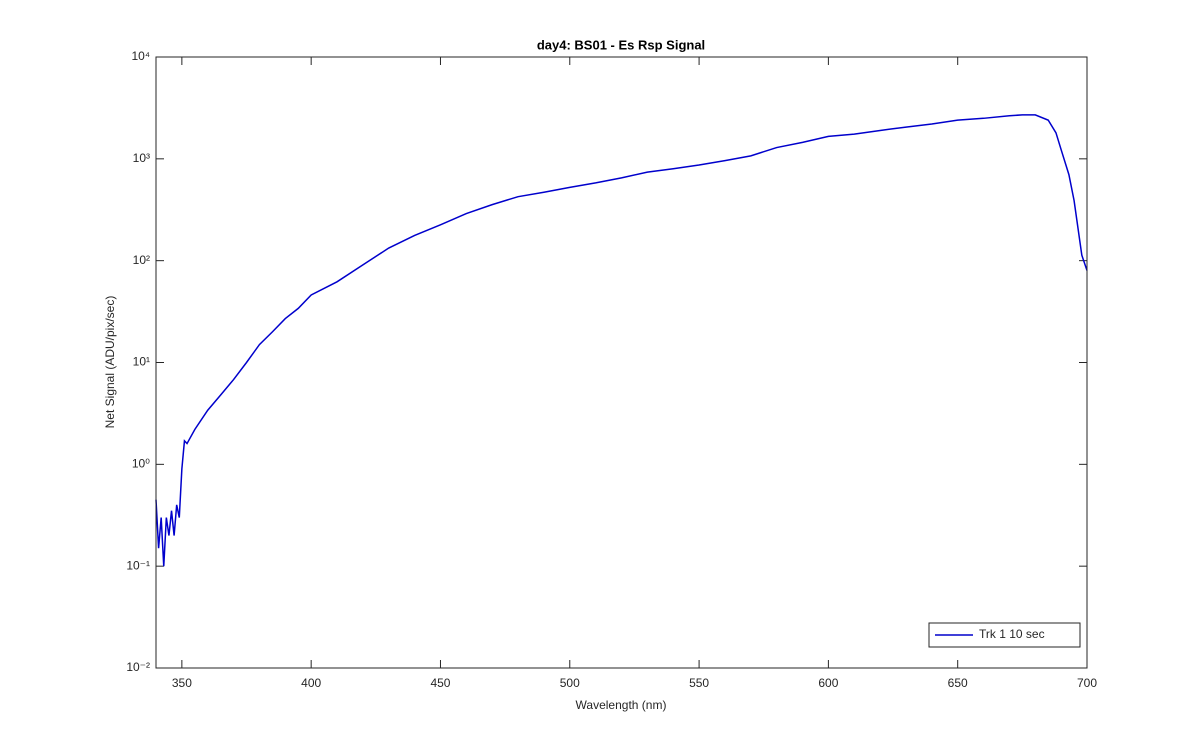 The image size is (1200, 750). Describe the element at coordinates (141, 260) in the screenshot. I see `y-tick-label: 10²` at that location.